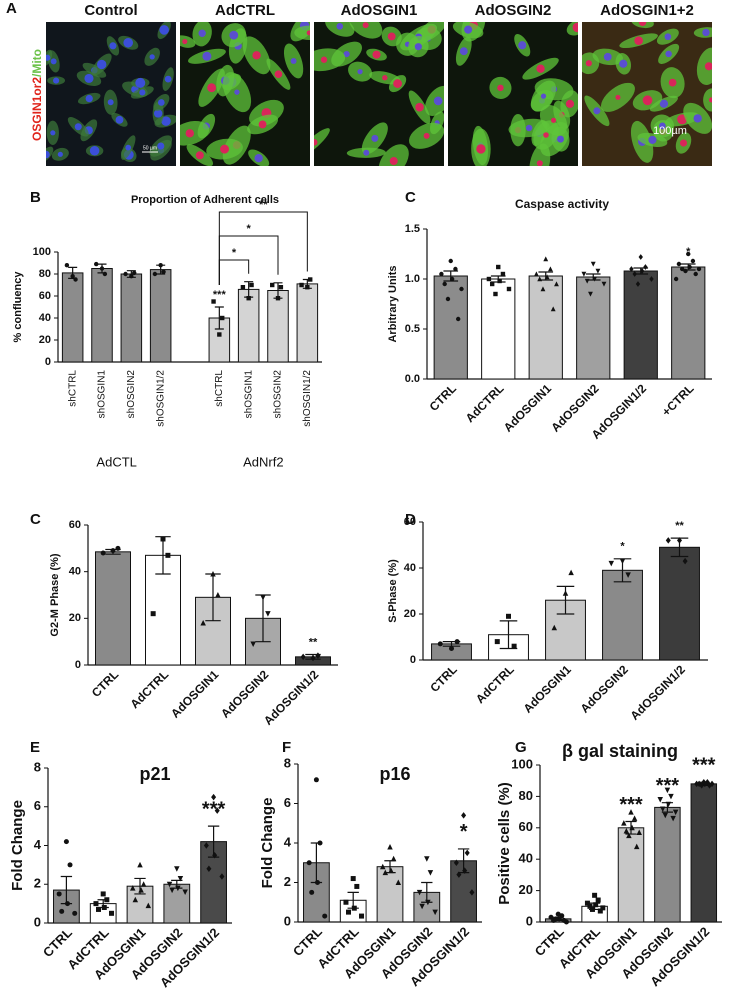  I want to click on y-tick-label: 20, so click(45, 340).